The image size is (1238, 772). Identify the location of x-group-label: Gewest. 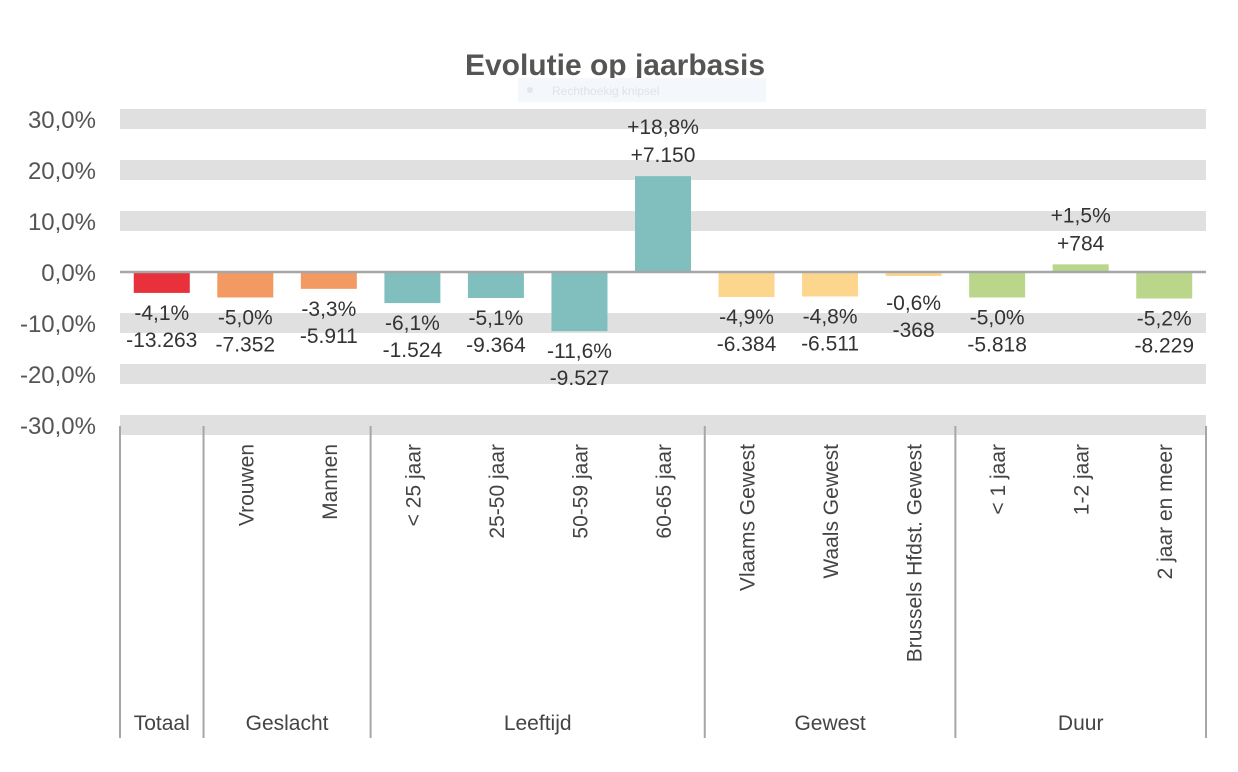
(829, 723).